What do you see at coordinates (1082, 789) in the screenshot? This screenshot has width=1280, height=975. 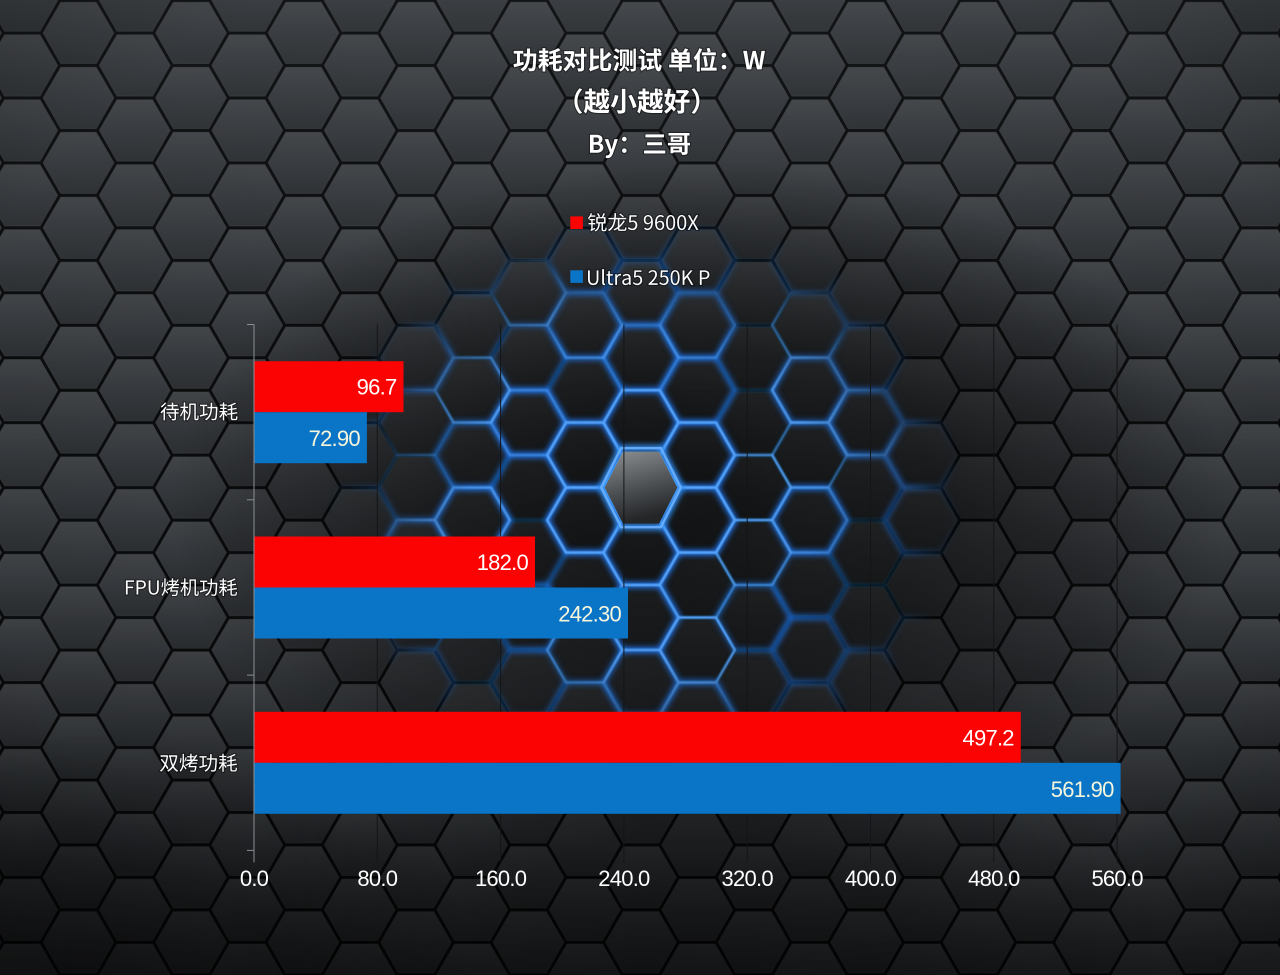 I see `svg-text: 561.90` at bounding box center [1082, 789].